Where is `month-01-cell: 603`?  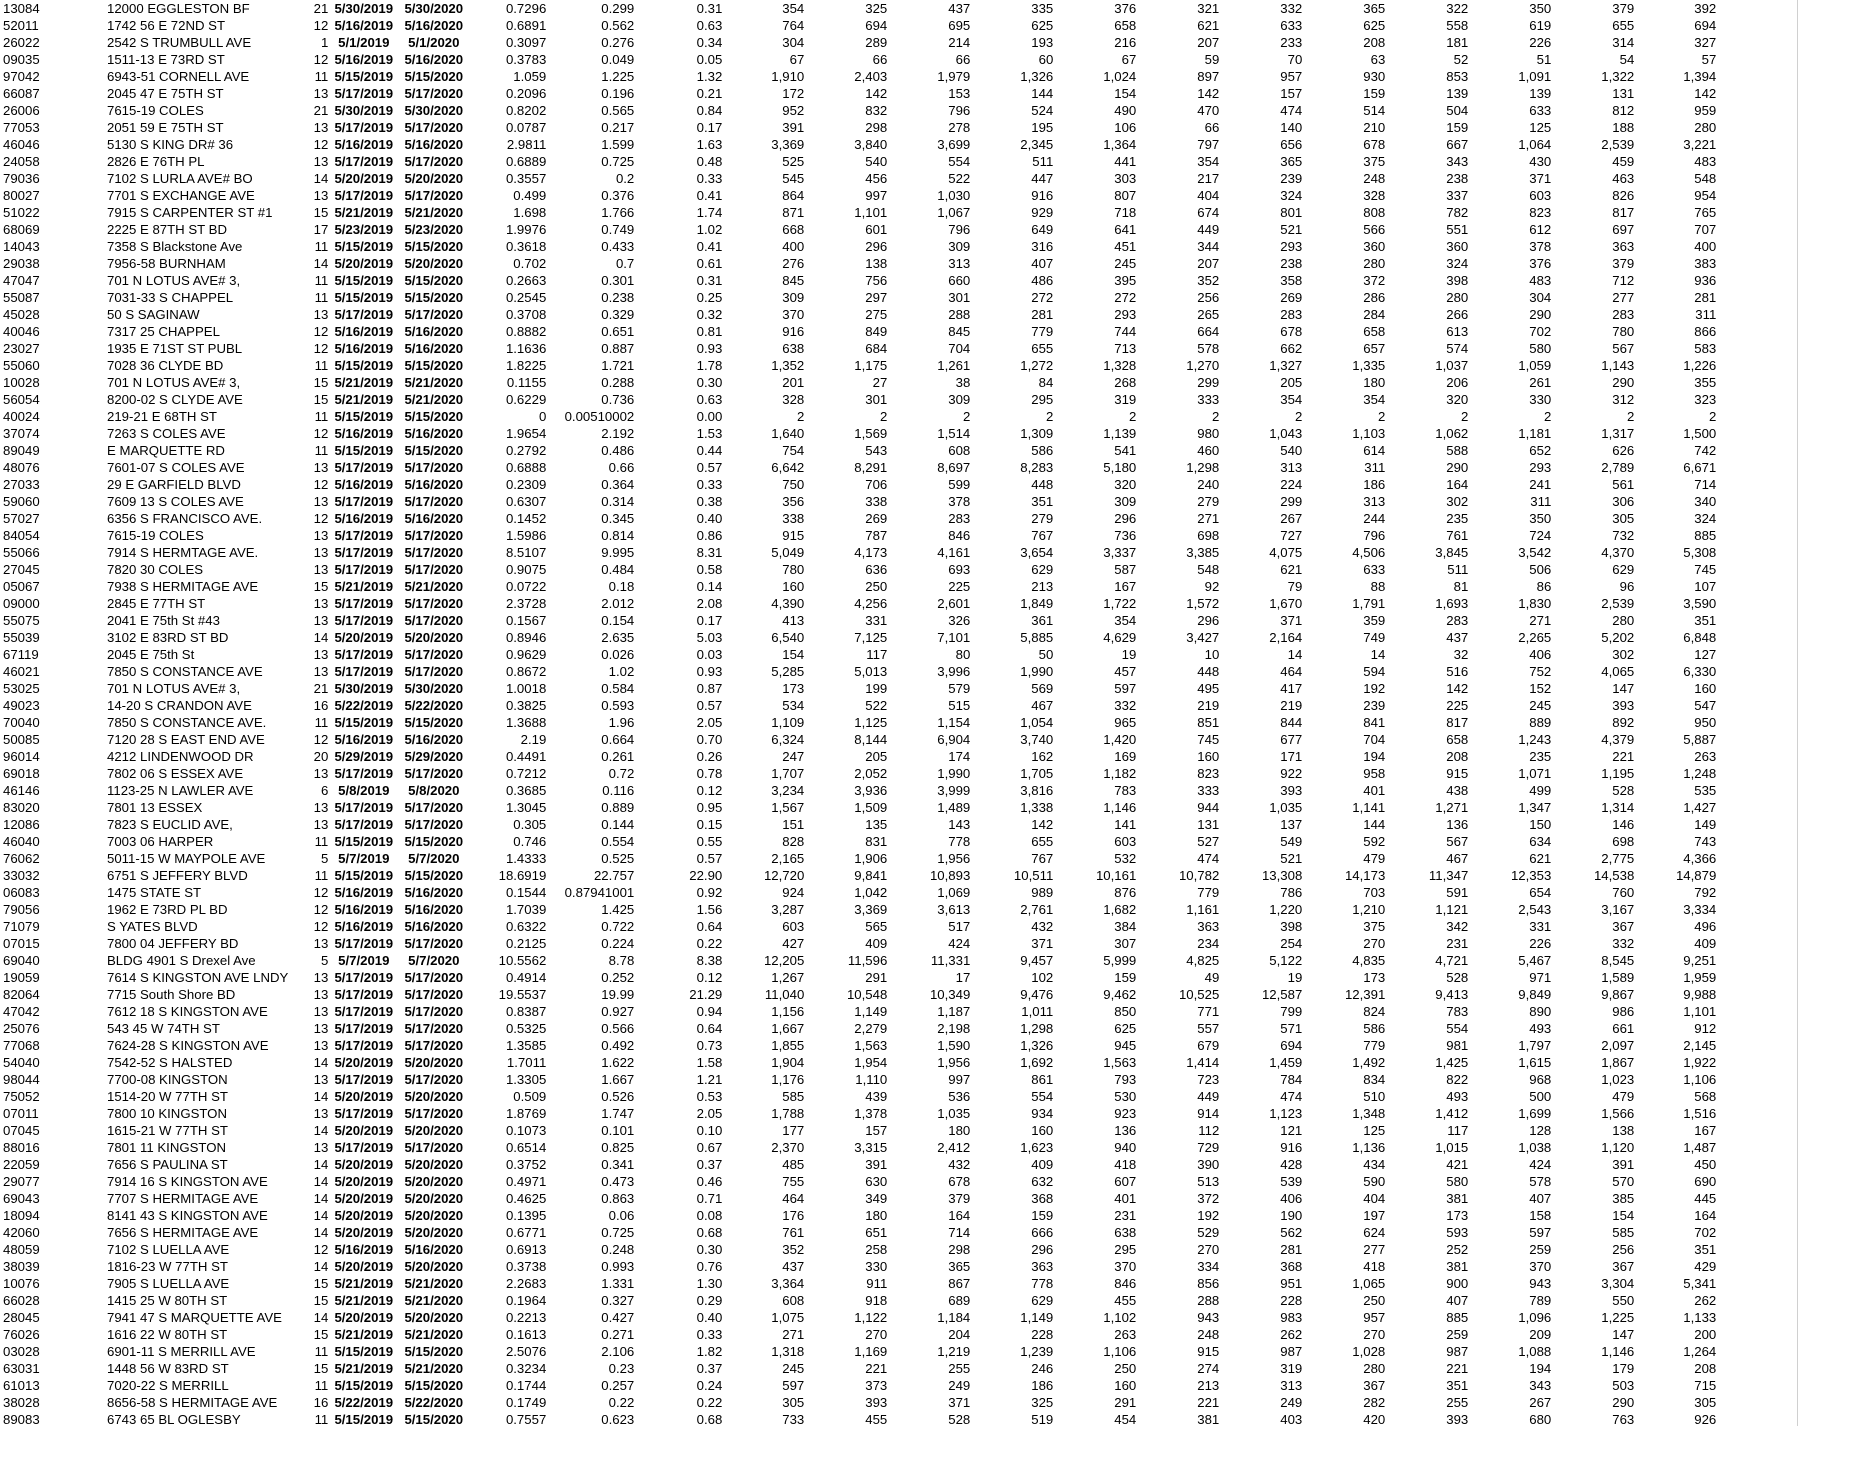
month-01-cell: 603 is located at coordinates (793, 926).